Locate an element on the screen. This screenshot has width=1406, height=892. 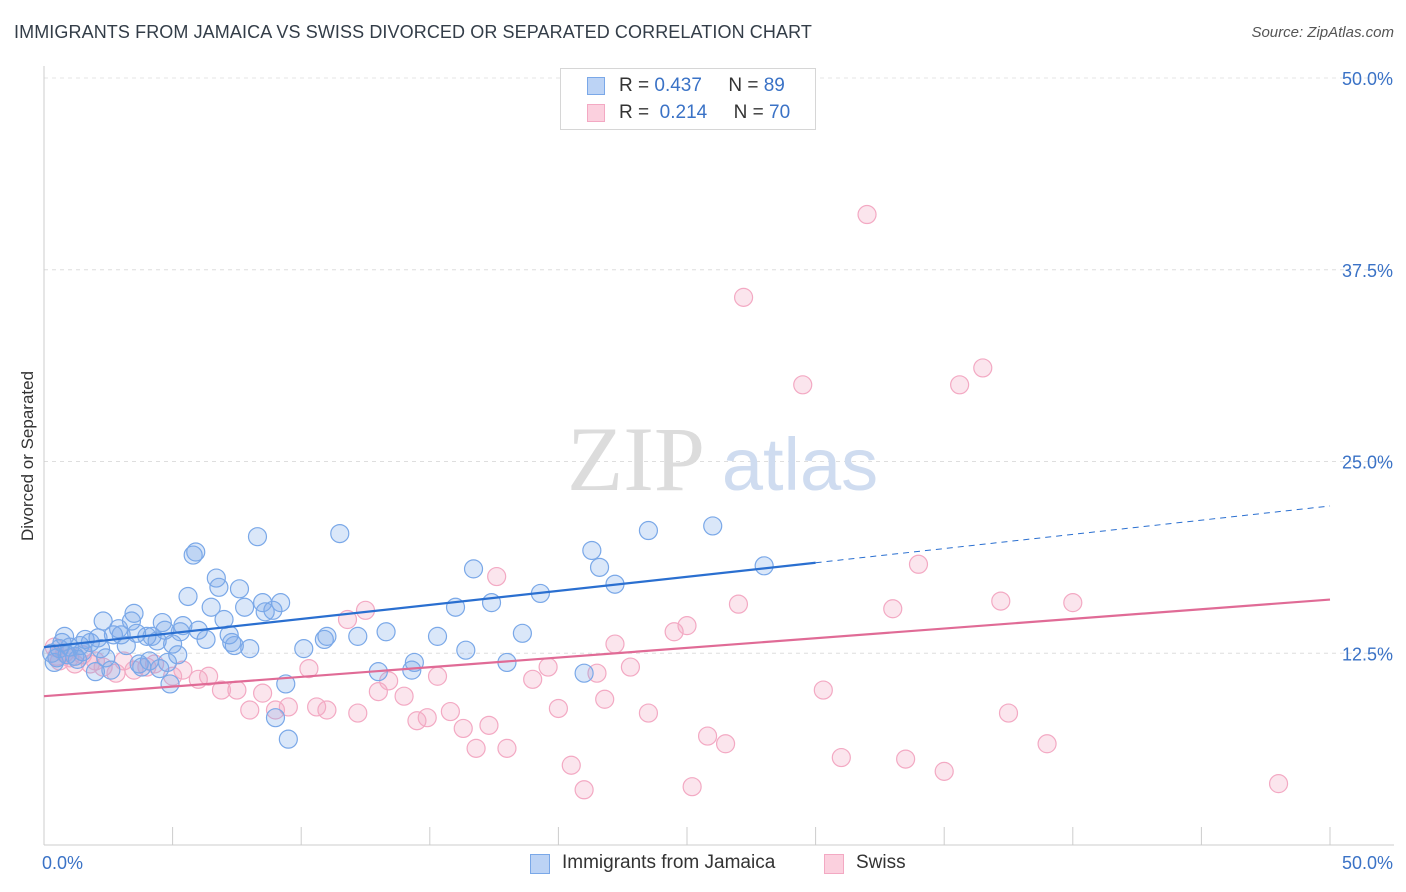
watermark: ZIP atlas is located at coordinates (722, 459).